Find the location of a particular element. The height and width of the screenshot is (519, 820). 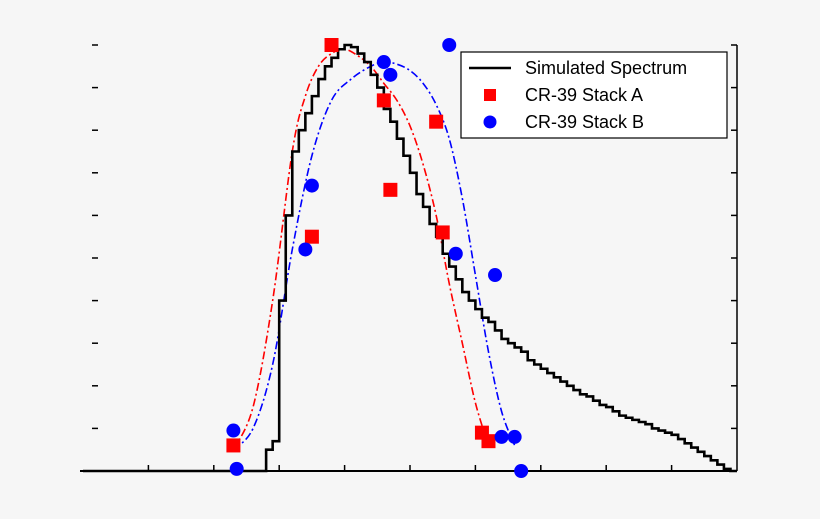

legend-square-swatch is located at coordinates (490, 95).